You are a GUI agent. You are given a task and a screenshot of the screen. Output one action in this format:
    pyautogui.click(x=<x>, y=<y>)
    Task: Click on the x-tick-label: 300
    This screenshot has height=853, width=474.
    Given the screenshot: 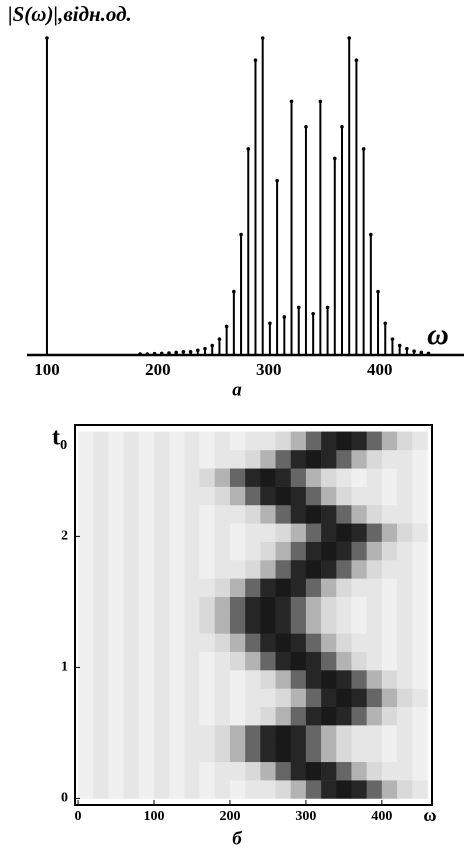 What is the action you would take?
    pyautogui.click(x=305, y=816)
    